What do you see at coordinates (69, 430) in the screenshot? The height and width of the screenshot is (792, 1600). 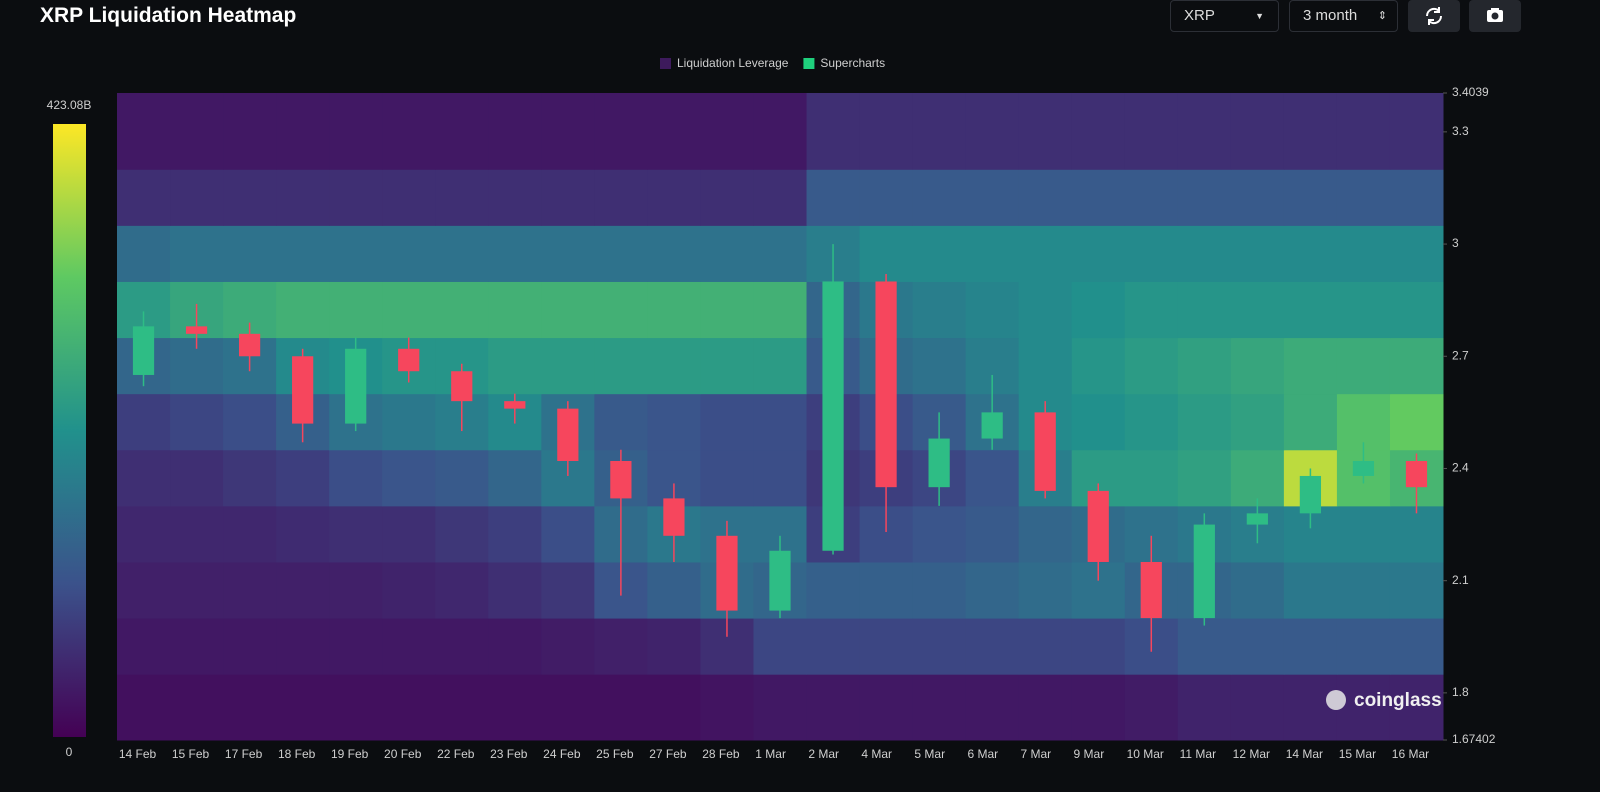 I see `colorbar` at bounding box center [69, 430].